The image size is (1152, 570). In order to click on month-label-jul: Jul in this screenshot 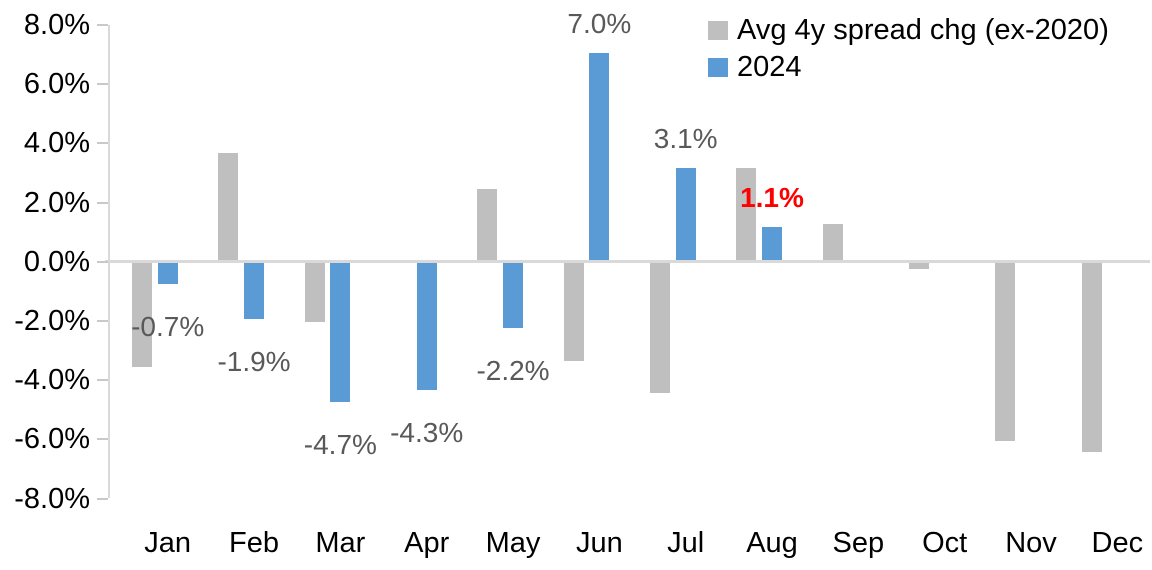, I will do `click(686, 543)`.